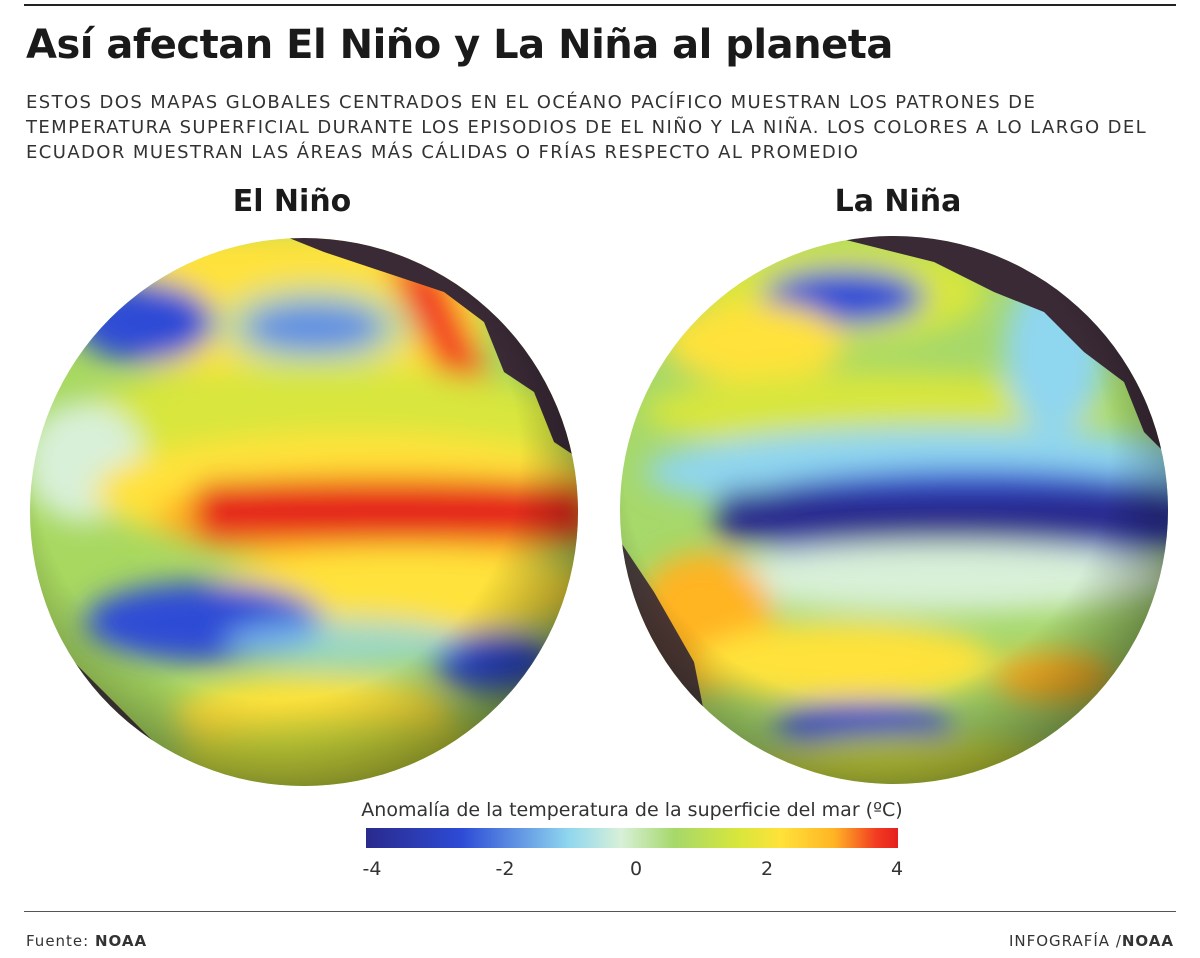  Describe the element at coordinates (1147, 941) in the screenshot. I see `credit-value: NOAA` at that location.